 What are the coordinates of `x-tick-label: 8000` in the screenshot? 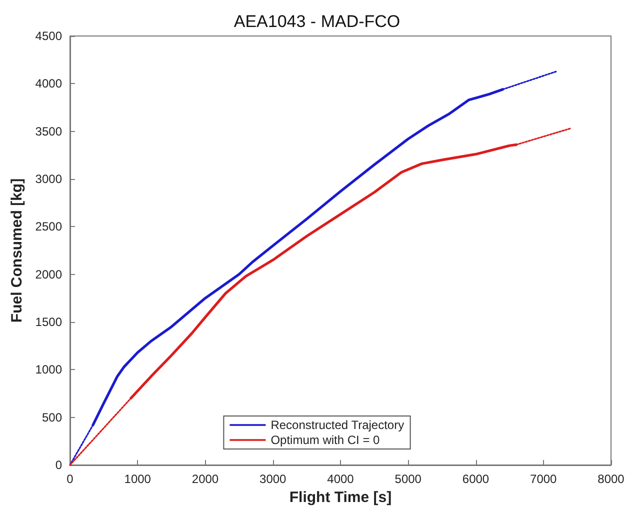 It's located at (611, 479).